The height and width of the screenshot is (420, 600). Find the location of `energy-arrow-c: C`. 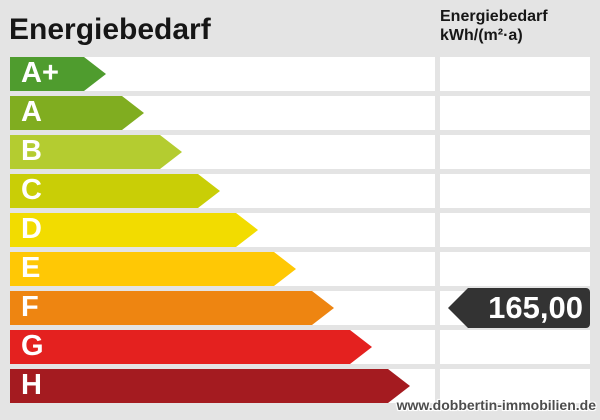

energy-arrow-c: C is located at coordinates (115, 191).